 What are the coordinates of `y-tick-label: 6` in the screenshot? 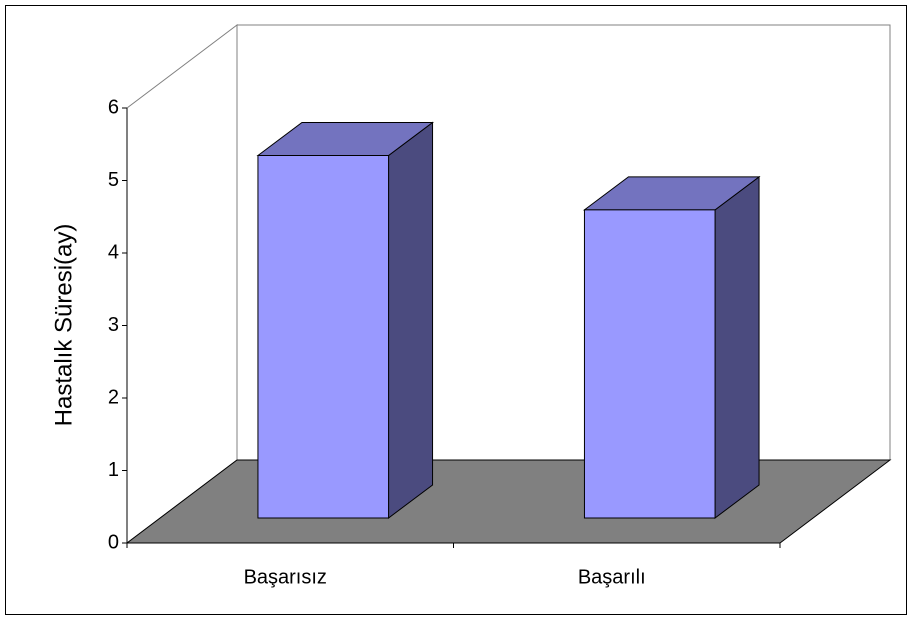 It's located at (113, 107).